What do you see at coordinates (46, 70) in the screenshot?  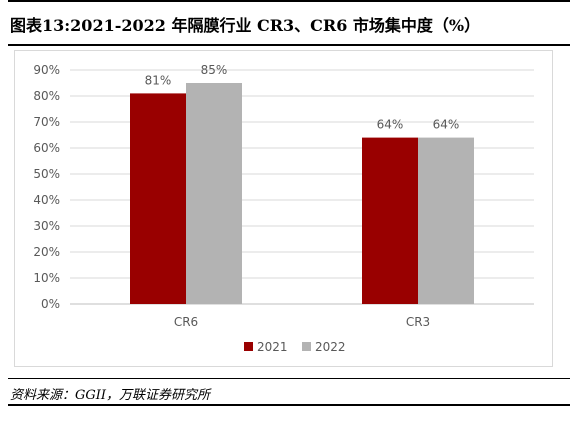 I see `y-tick-label: 90%` at bounding box center [46, 70].